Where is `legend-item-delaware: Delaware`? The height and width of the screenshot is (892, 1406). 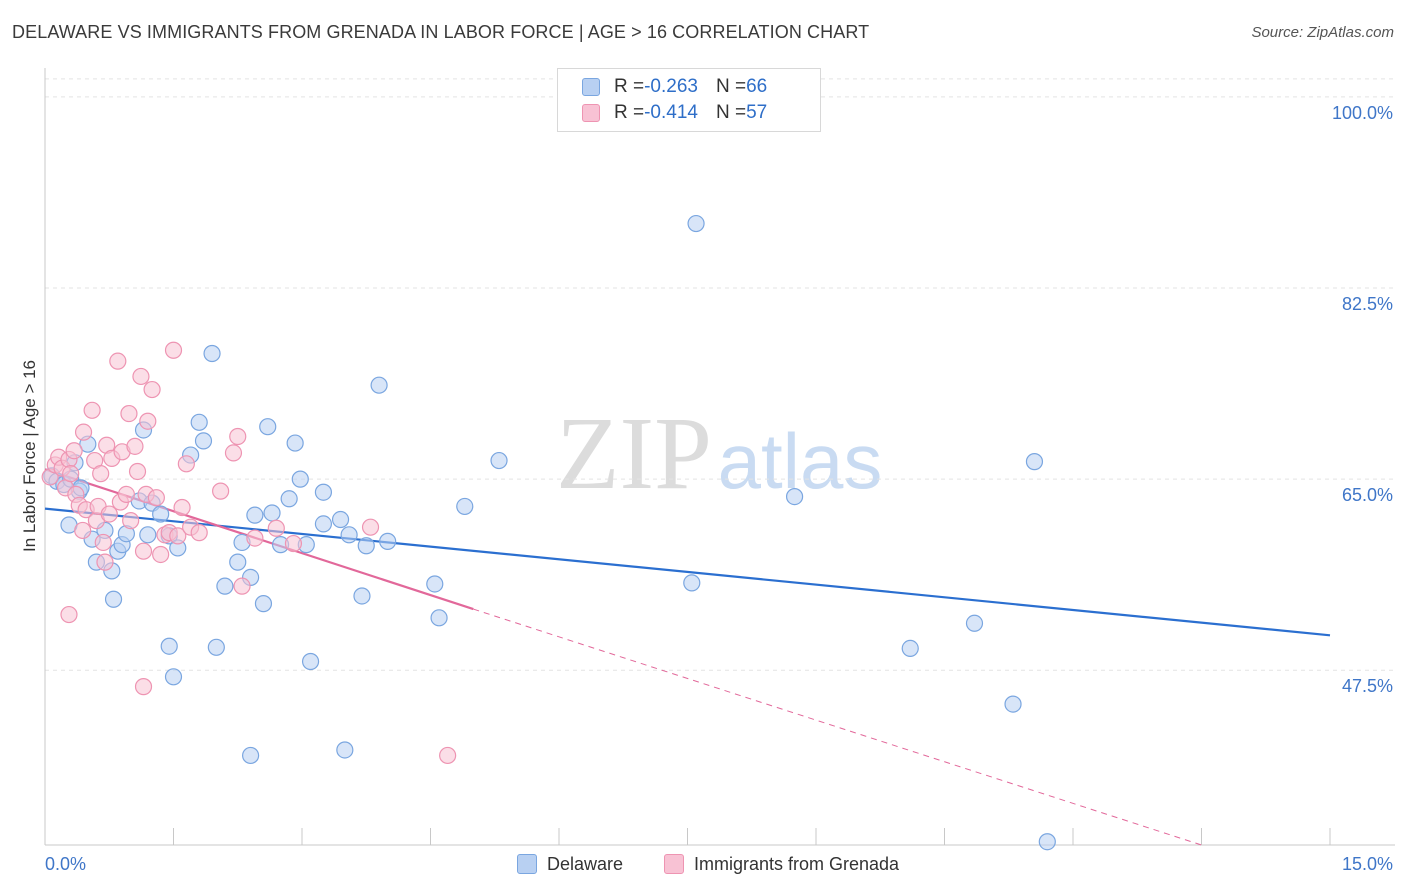 legend-item-delaware: Delaware is located at coordinates (570, 864).